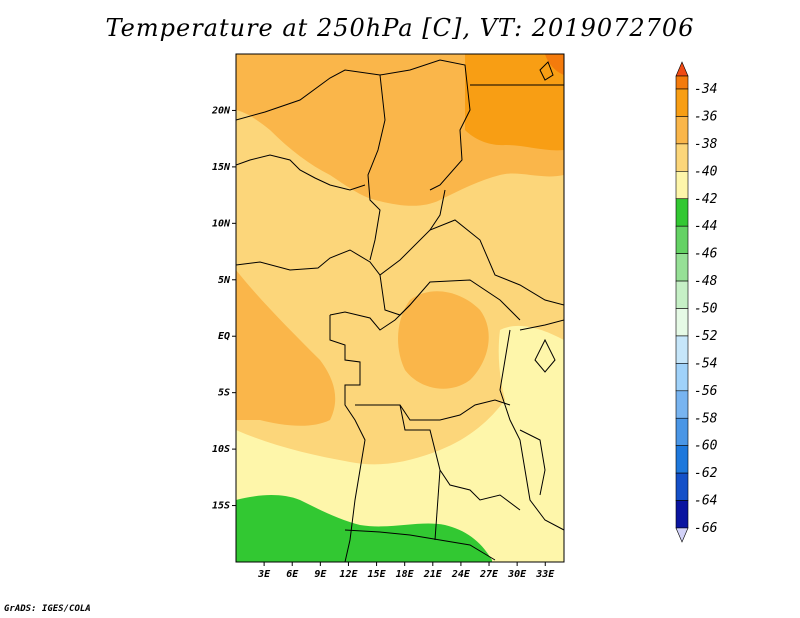 Image resolution: width=800 pixels, height=618 pixels. What do you see at coordinates (531, 398) in the screenshot?
I see `field-region-southern-africa` at bounding box center [531, 398].